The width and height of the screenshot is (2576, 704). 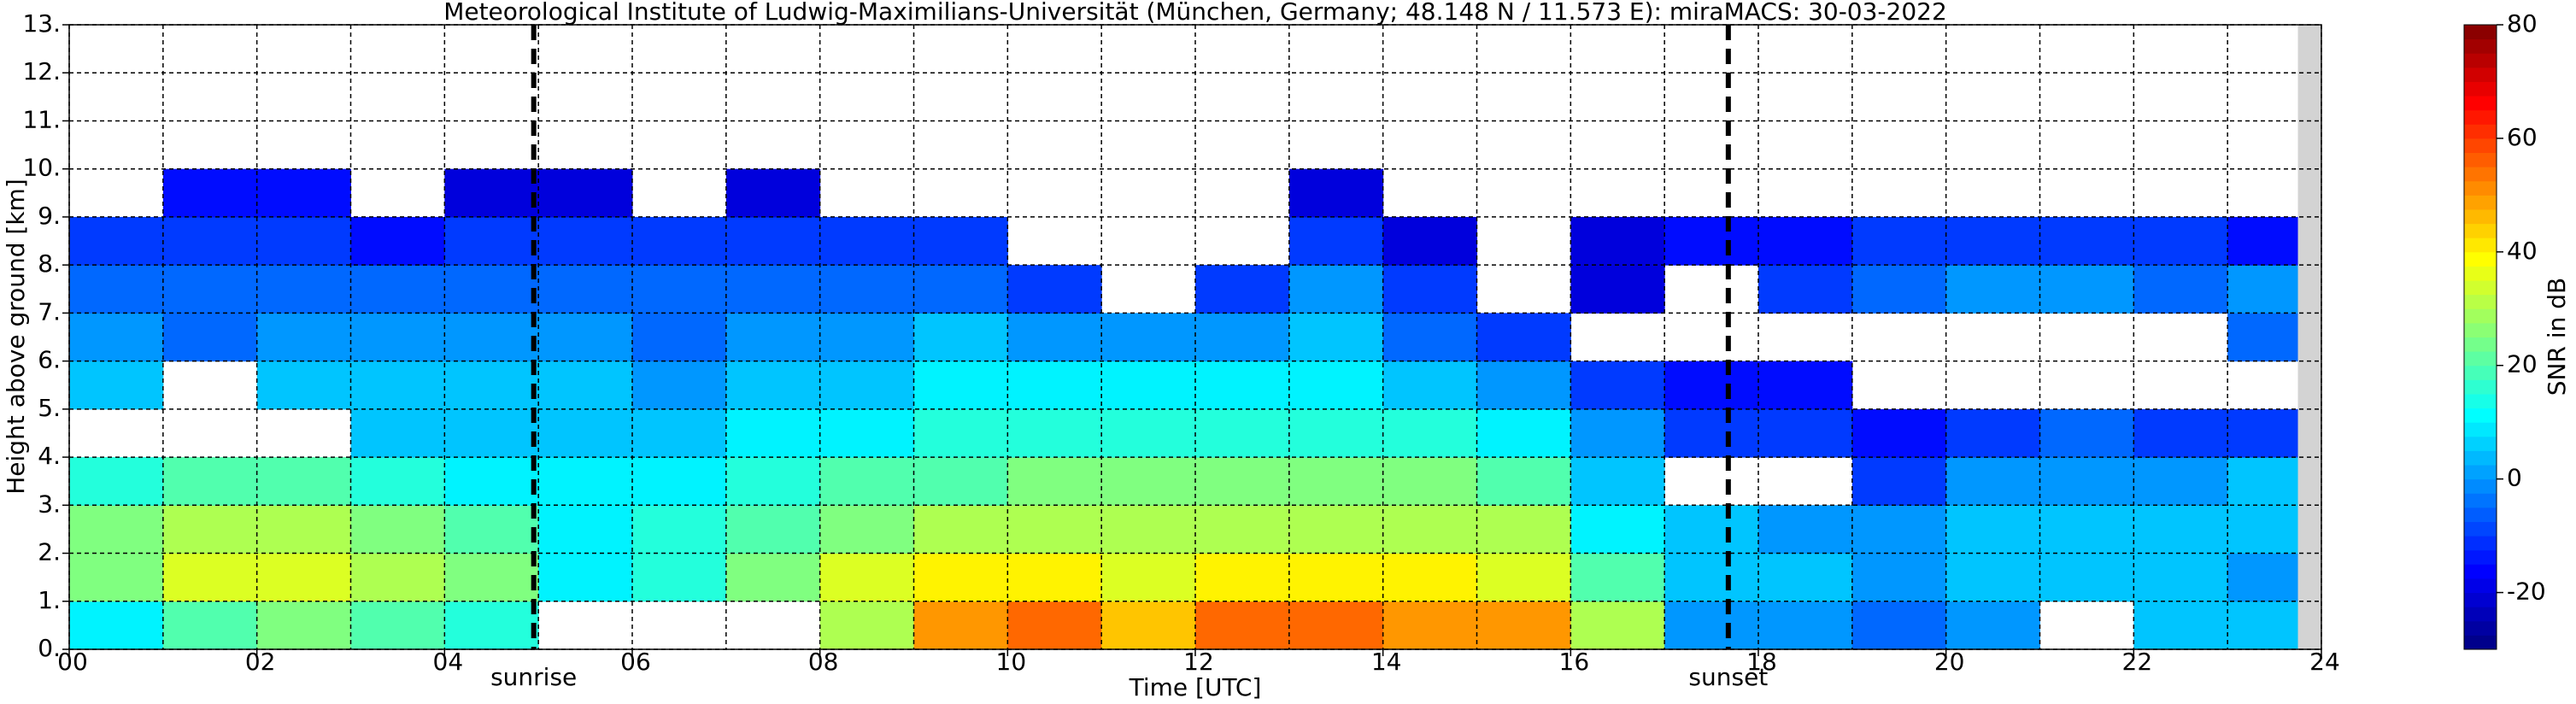 I want to click on y-tick-label: 12., so click(x=41, y=71).